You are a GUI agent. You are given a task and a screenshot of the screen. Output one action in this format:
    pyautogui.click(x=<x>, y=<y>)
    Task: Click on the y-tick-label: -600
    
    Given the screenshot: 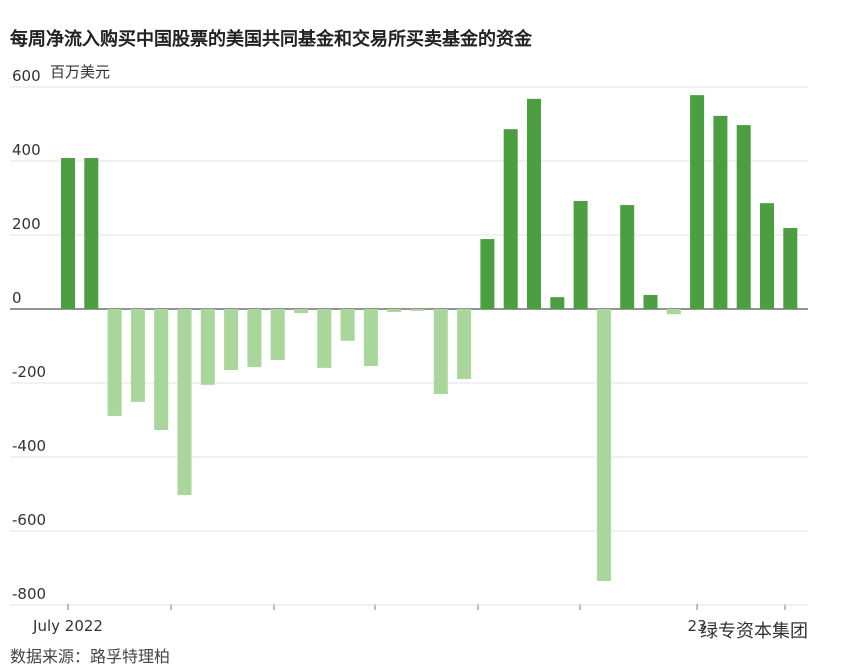 What is the action you would take?
    pyautogui.click(x=29, y=520)
    